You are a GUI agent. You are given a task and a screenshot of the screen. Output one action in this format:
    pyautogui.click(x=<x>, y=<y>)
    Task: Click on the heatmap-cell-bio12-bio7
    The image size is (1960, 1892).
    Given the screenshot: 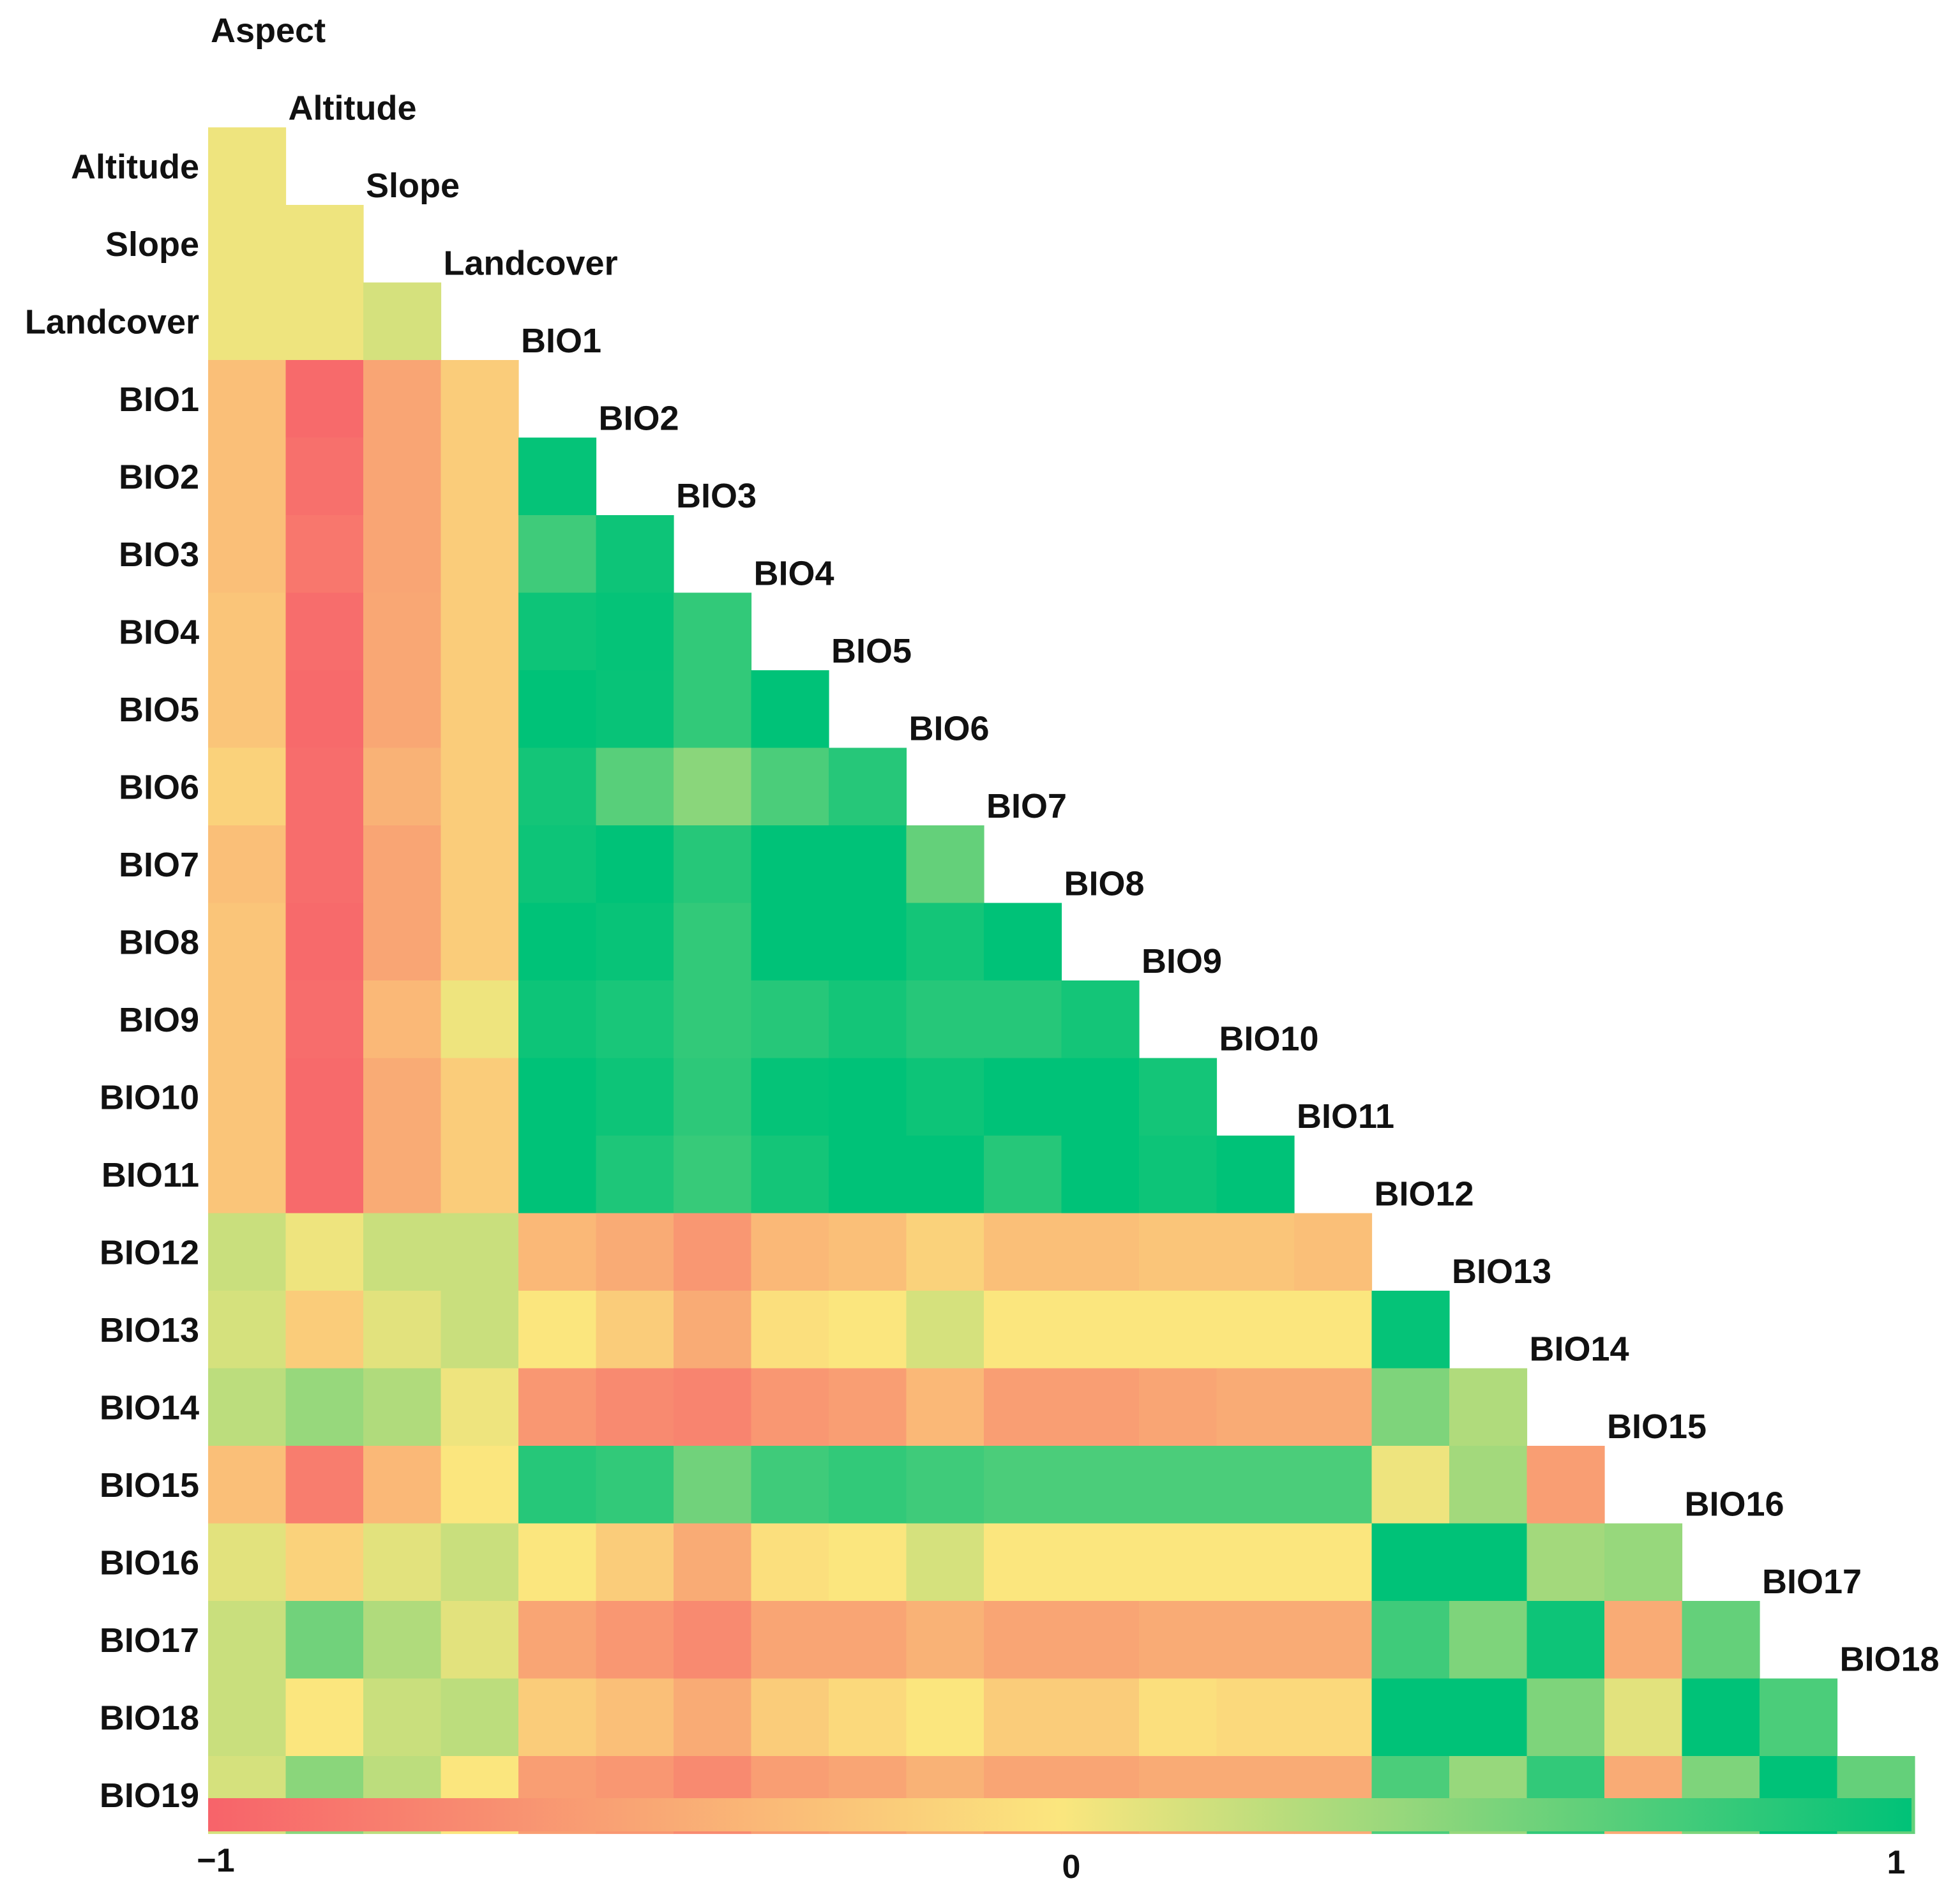 What is the action you would take?
    pyautogui.click(x=1023, y=1252)
    